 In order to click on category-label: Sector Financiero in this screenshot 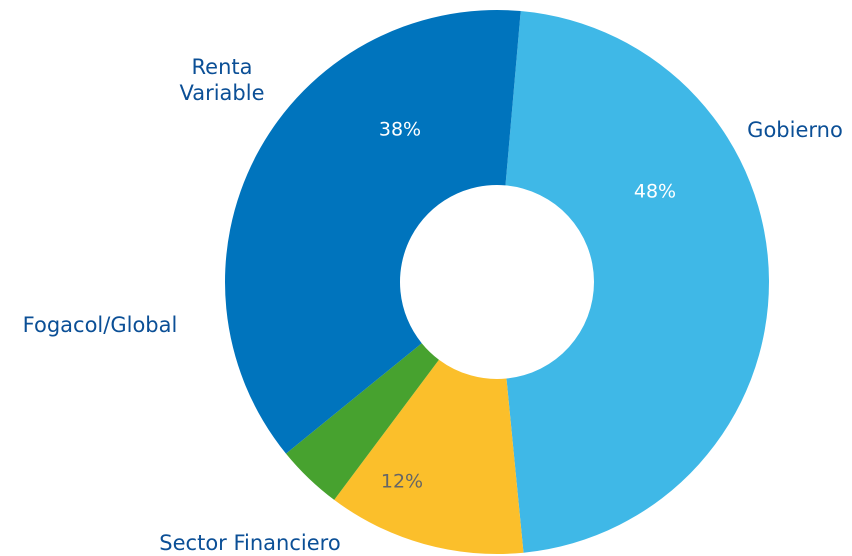, I will do `click(250, 543)`.